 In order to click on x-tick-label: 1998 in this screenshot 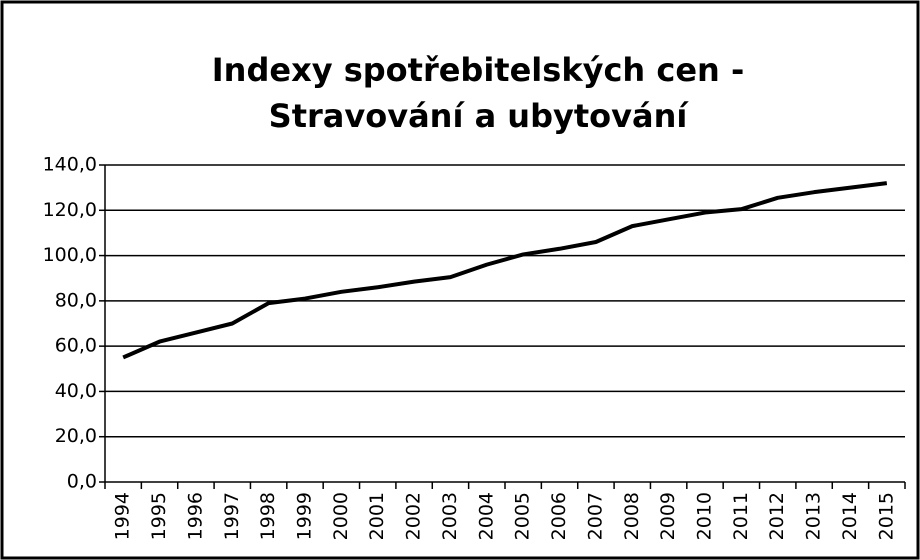, I will do `click(268, 516)`.